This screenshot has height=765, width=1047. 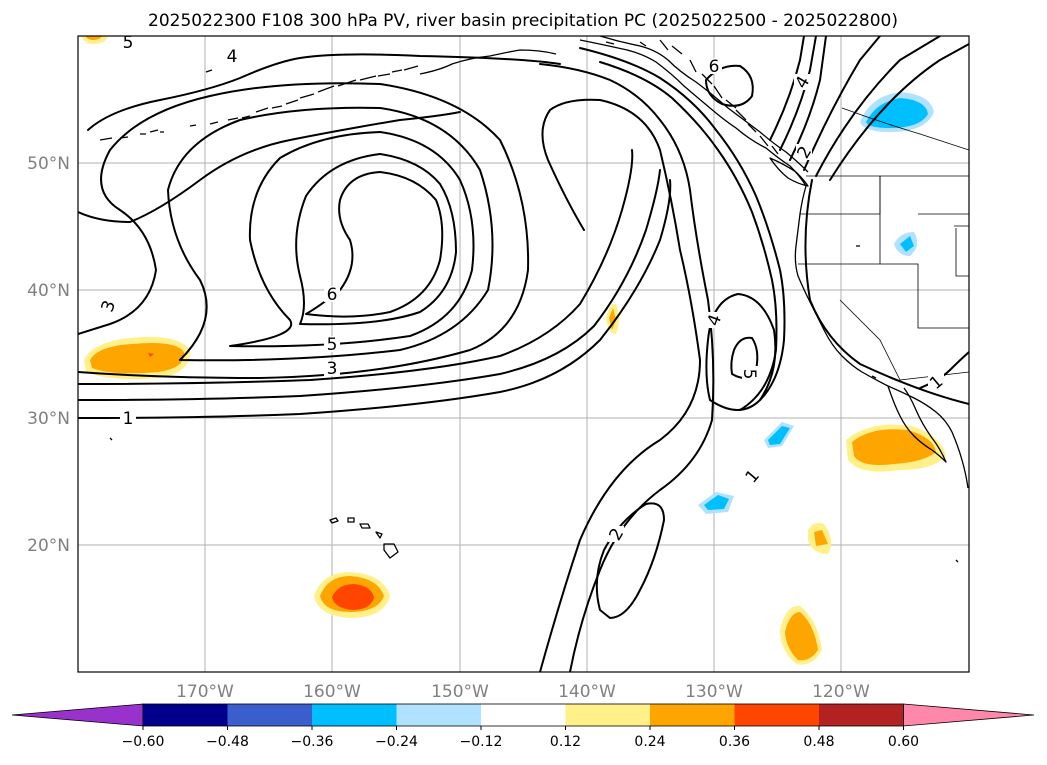 I want to click on lon-label: 160°W, so click(x=332, y=692).